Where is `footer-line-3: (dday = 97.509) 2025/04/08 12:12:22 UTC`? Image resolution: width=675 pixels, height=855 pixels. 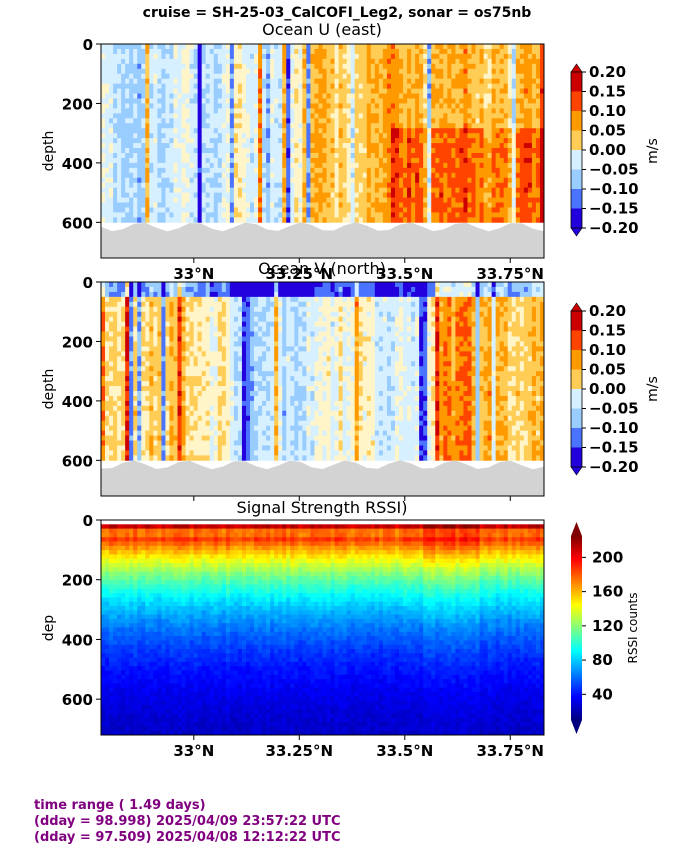
footer-line-3: (dday = 97.509) 2025/04/08 12:12:22 UTC is located at coordinates (187, 837).